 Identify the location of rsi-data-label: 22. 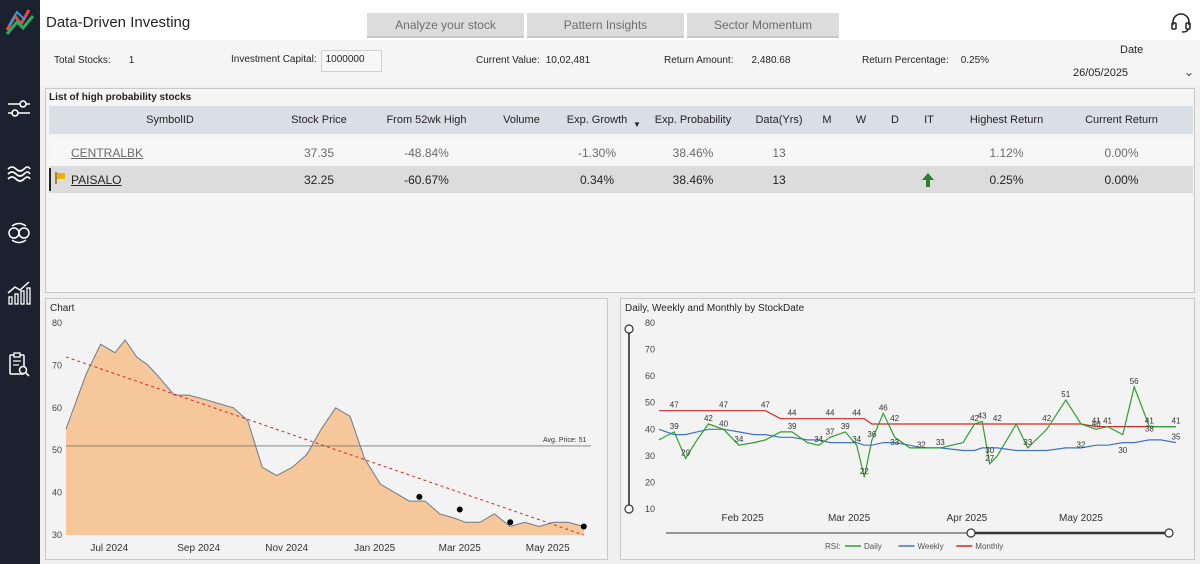
(864, 471).